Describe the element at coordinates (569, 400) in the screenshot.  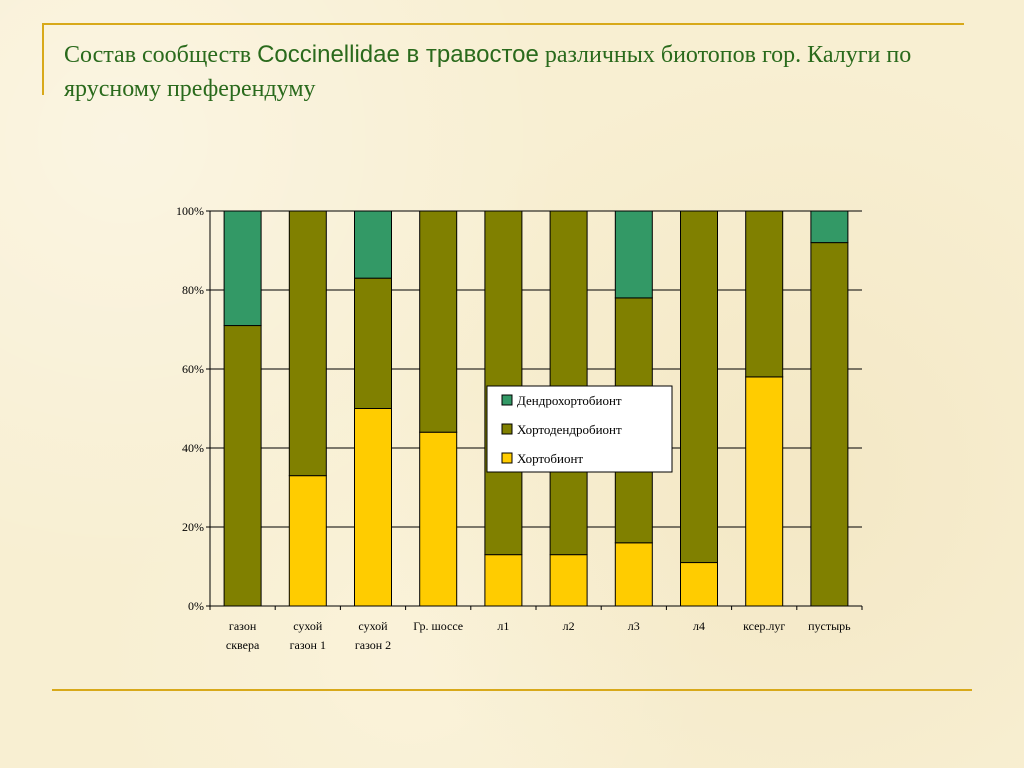
I see `legend-label: Дендрохортобионт` at that location.